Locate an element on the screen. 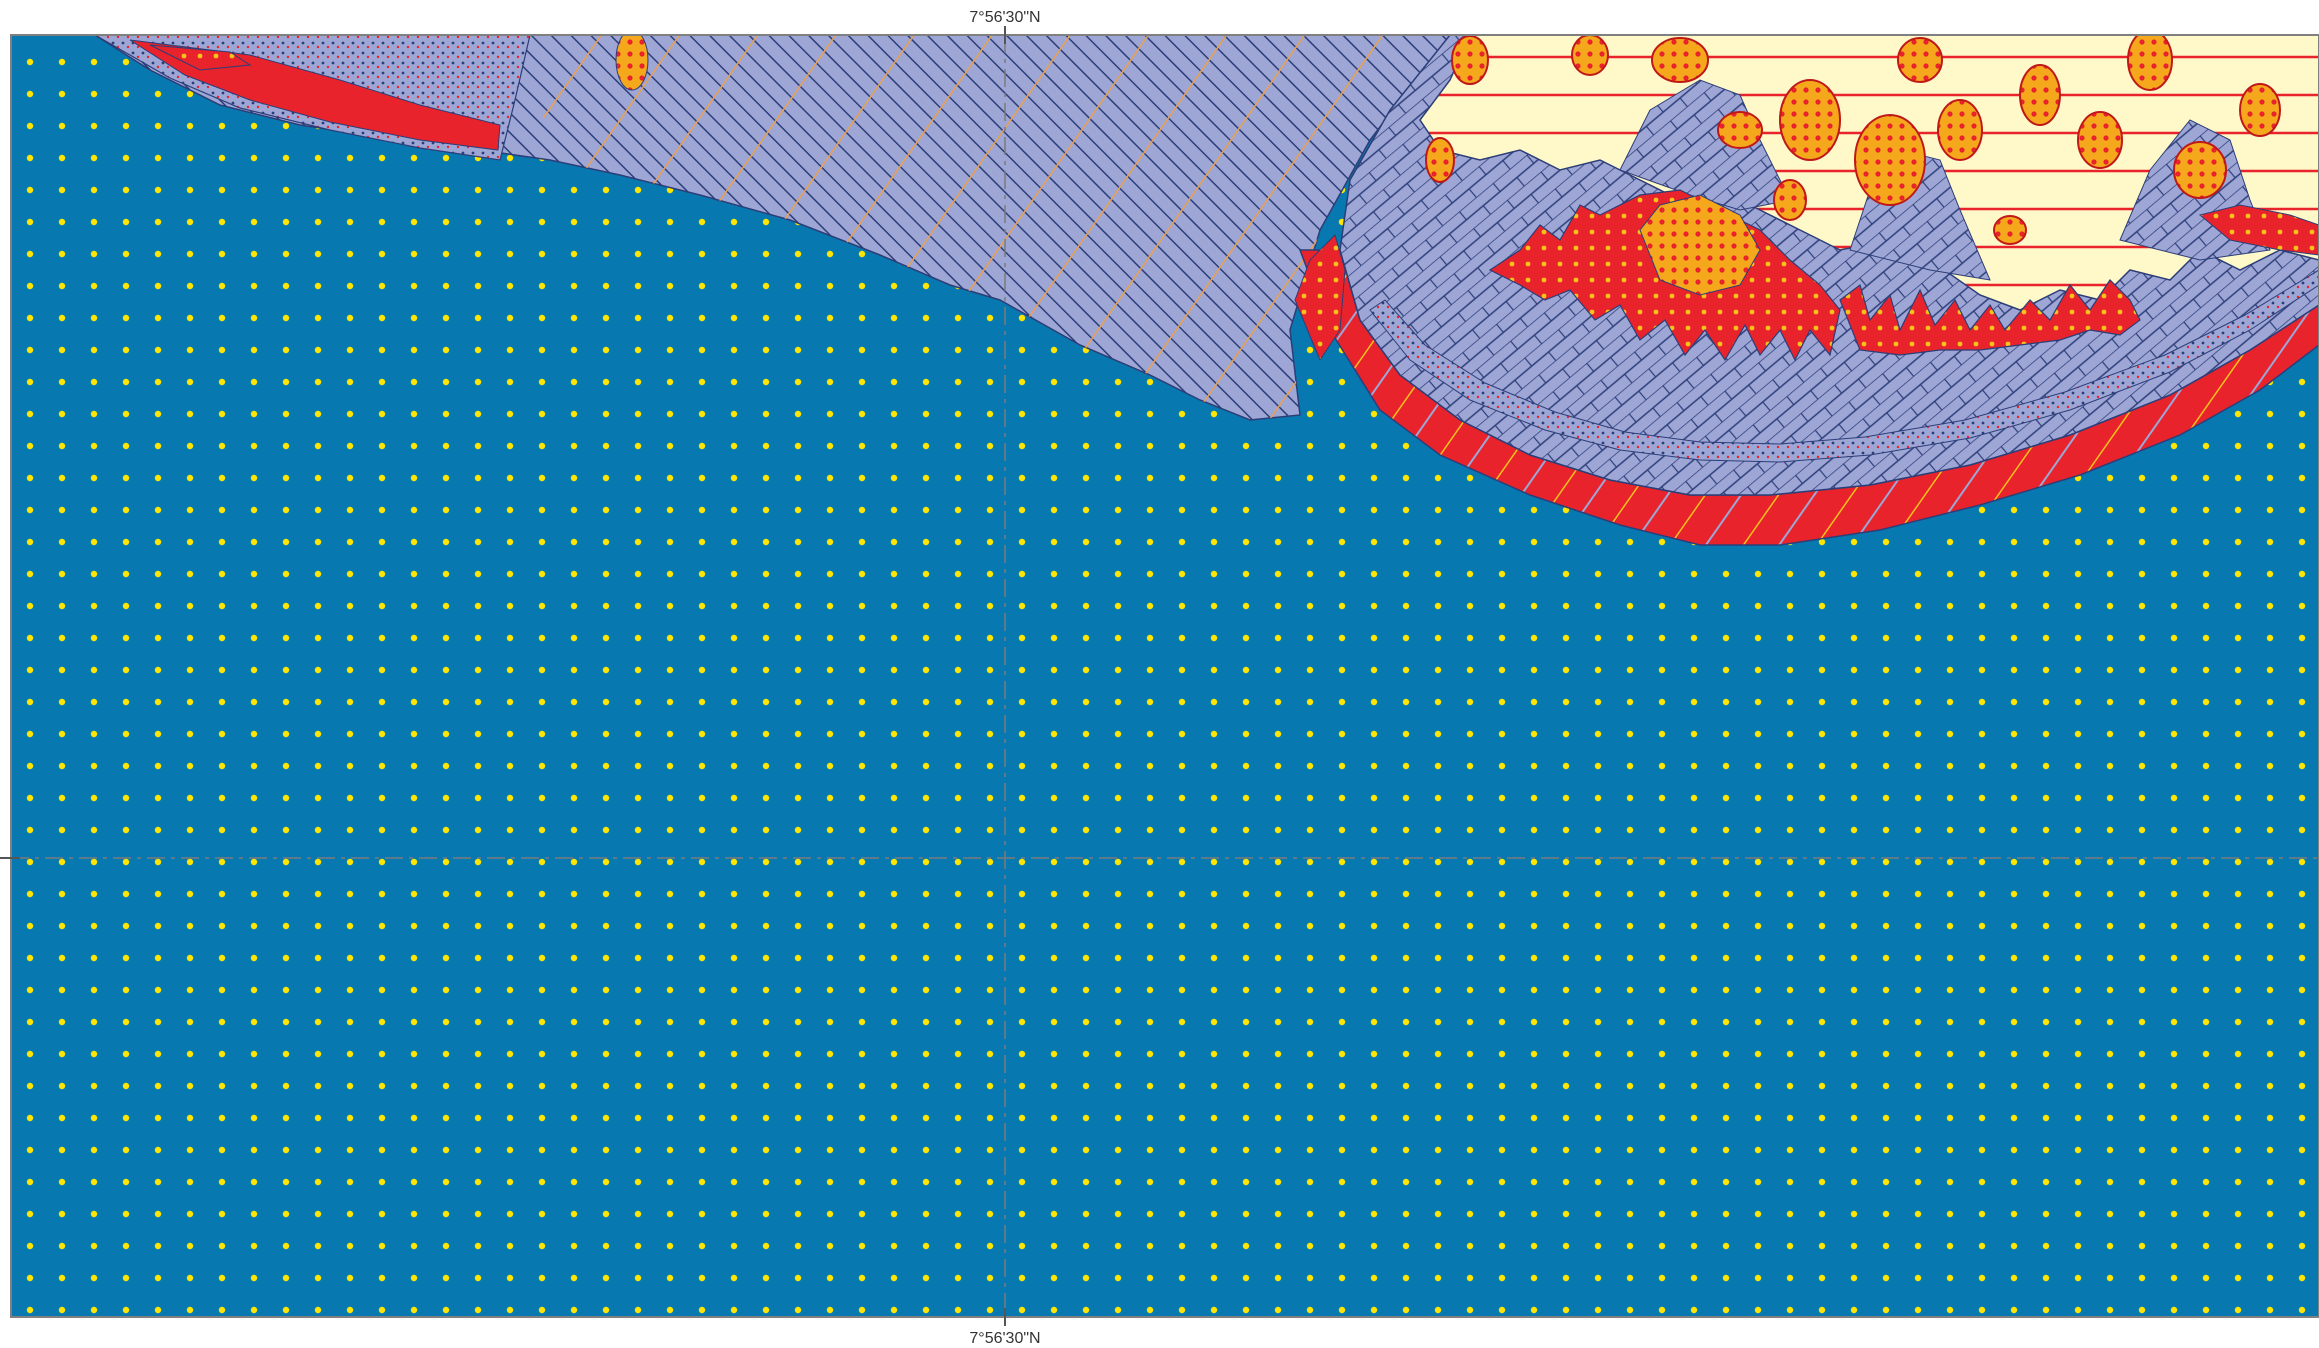 This screenshot has width=2319, height=1348. coordinate-label-bottom: 7°56'30"N is located at coordinates (1004, 1338).